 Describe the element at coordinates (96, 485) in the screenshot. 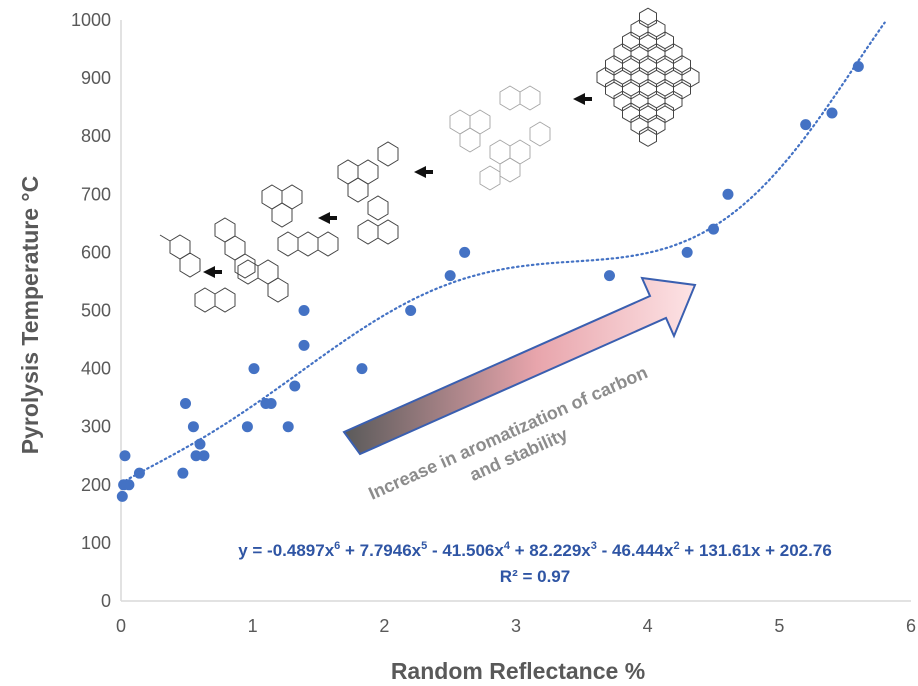

I see `y-tick-label: 200` at that location.